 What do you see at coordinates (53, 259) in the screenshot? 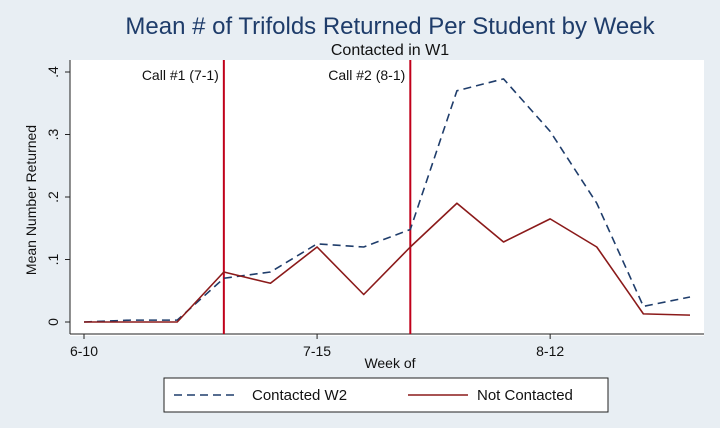
I see `y-tick-label: .1` at bounding box center [53, 259].